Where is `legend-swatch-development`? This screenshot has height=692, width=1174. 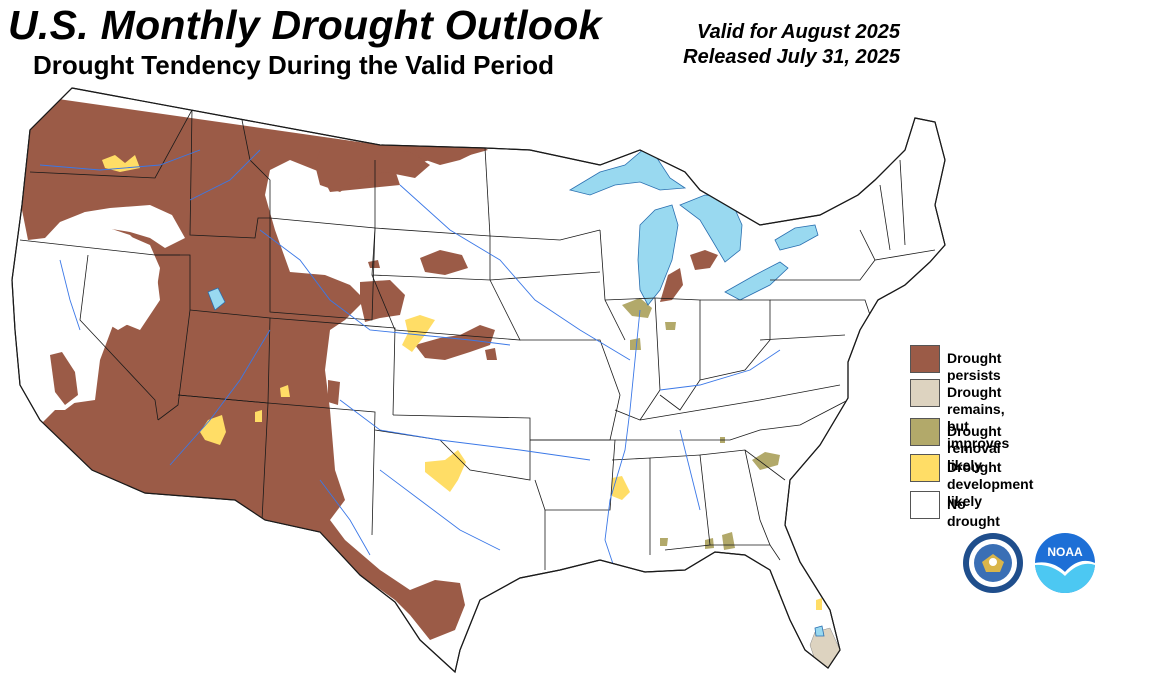 legend-swatch-development is located at coordinates (925, 468).